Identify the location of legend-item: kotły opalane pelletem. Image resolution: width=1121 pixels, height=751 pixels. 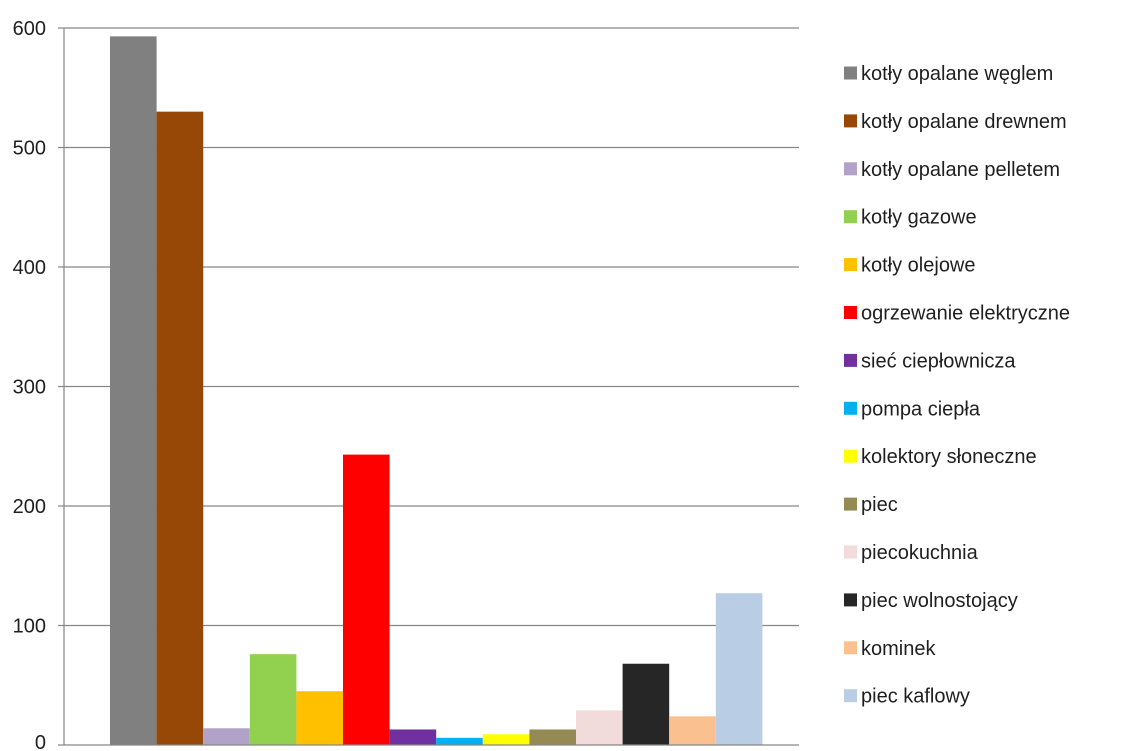
(952, 170).